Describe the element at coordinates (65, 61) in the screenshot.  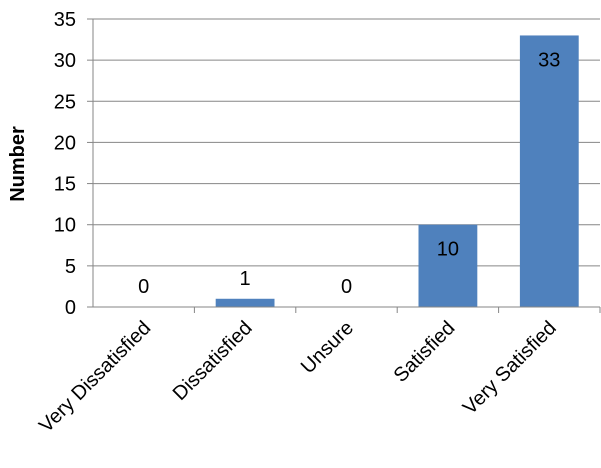
I see `y-tick-label: 30` at that location.